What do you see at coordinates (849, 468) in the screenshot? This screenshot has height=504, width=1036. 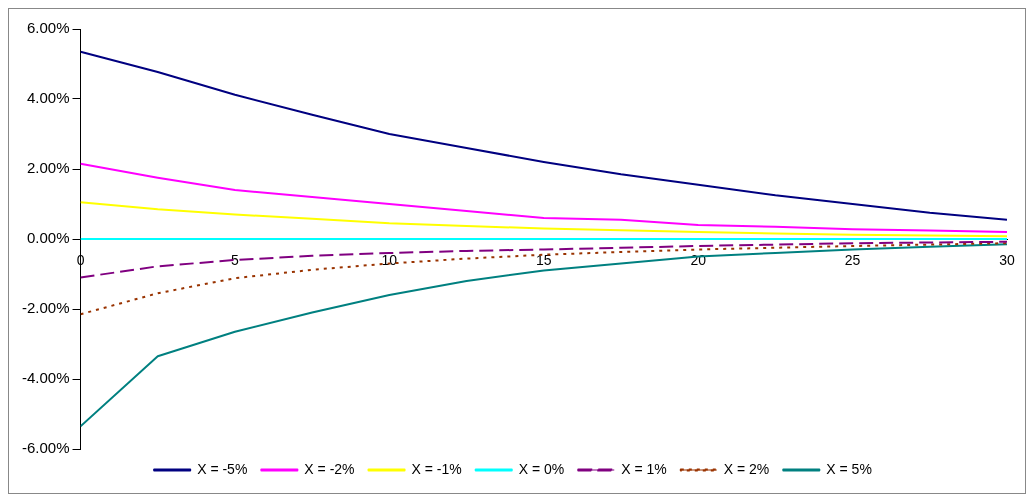 I see `legend-label: X = 5%` at bounding box center [849, 468].